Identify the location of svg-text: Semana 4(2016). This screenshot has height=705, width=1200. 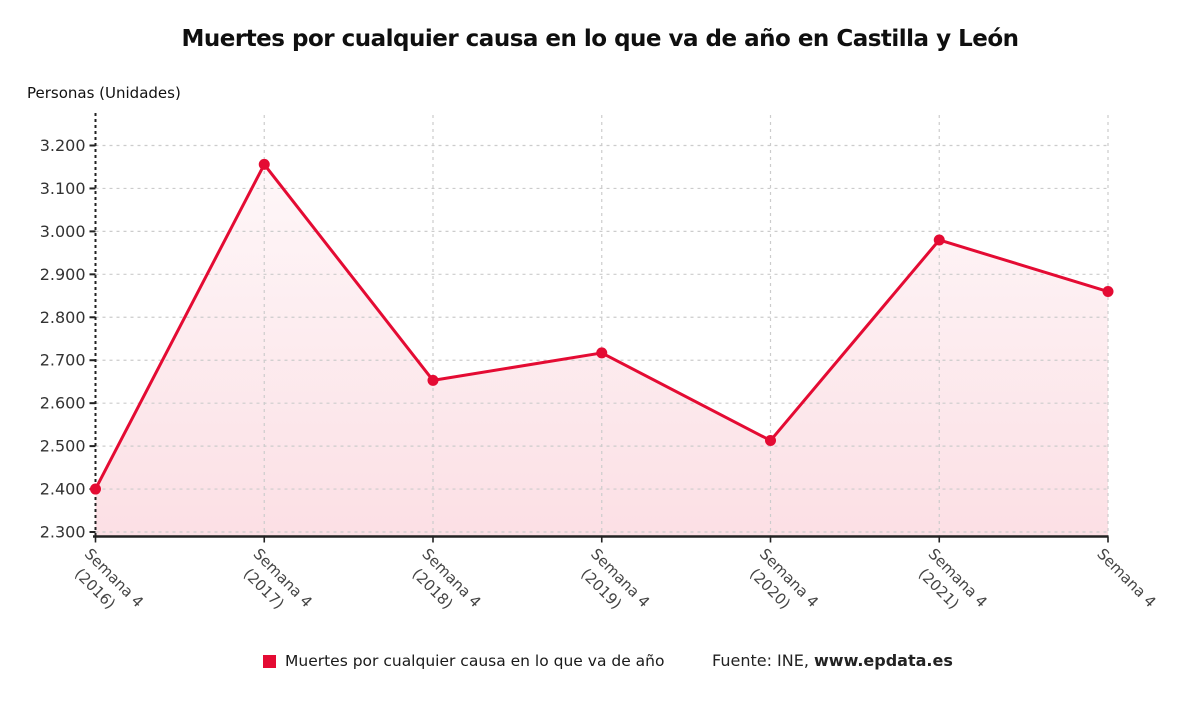
(106, 585).